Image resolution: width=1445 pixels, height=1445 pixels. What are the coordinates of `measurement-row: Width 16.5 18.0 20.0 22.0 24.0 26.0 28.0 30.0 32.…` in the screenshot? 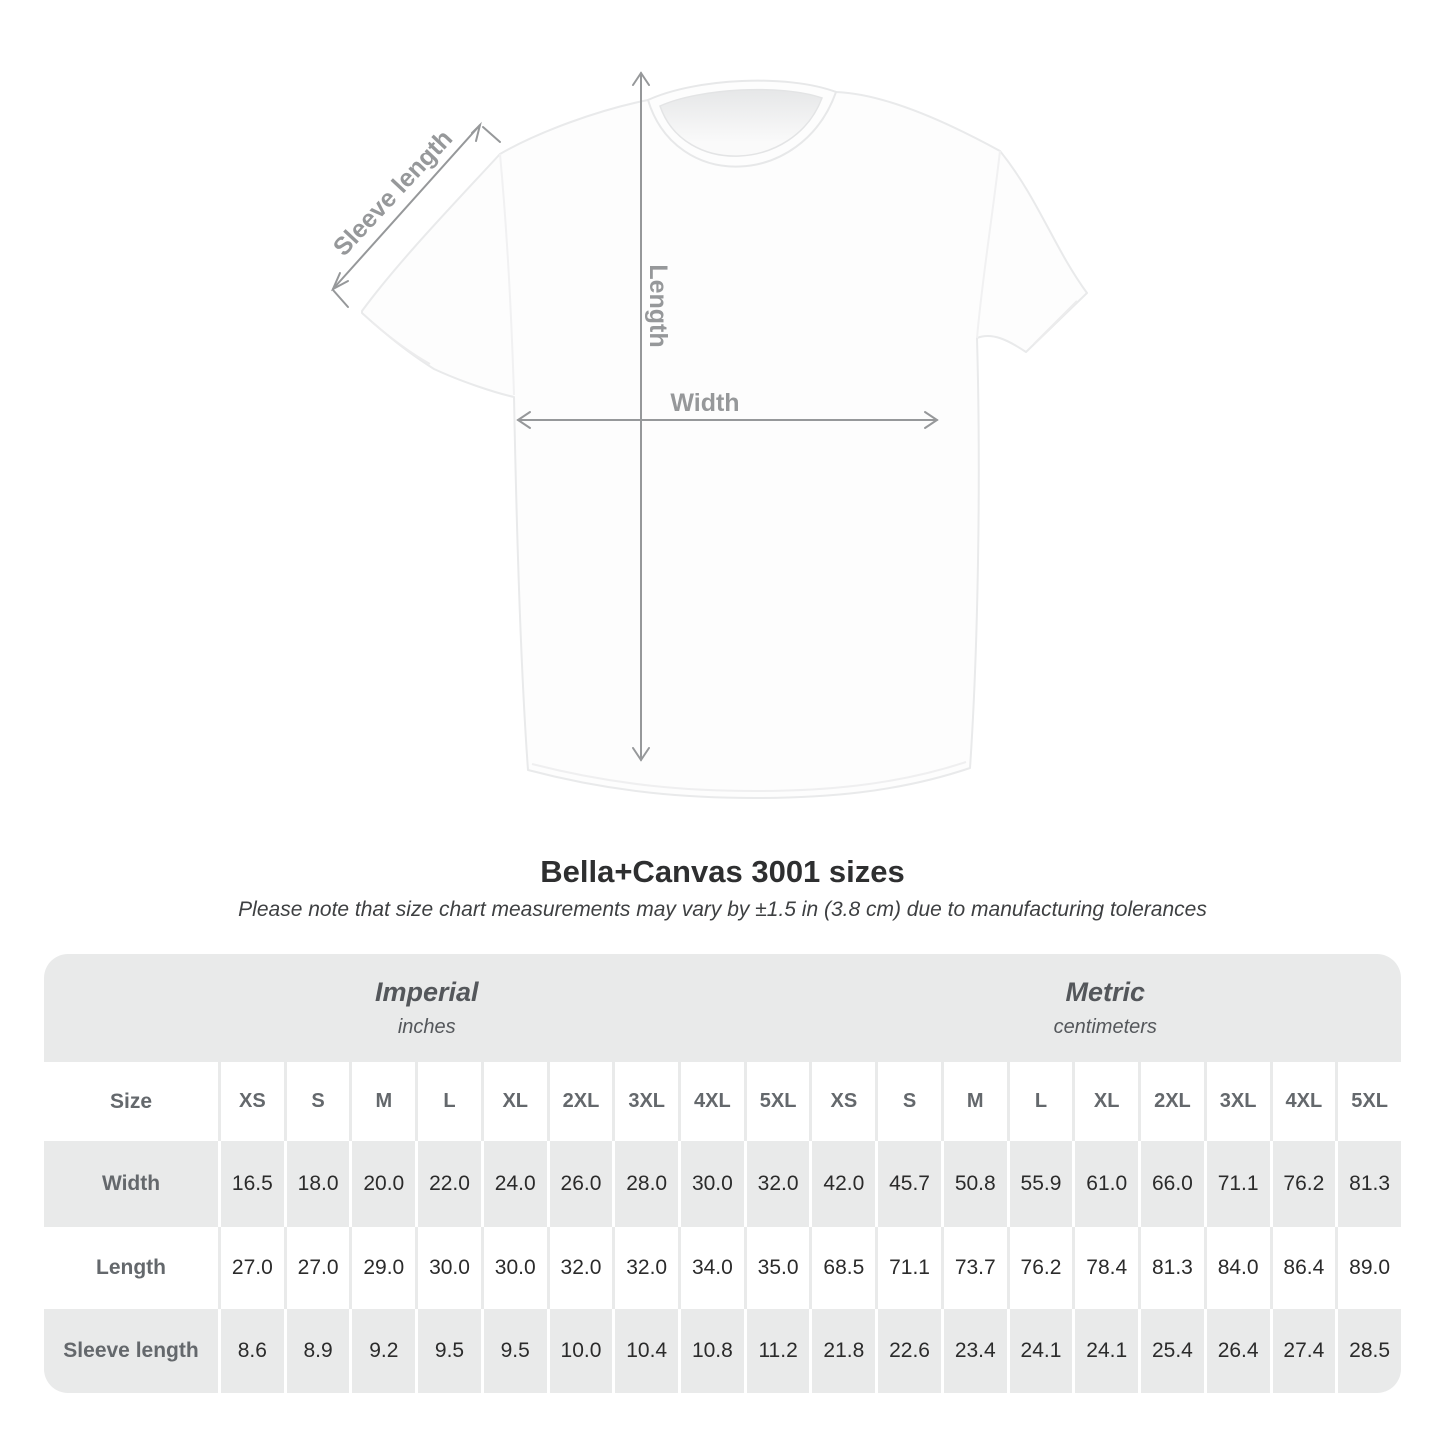 It's located at (722, 1184).